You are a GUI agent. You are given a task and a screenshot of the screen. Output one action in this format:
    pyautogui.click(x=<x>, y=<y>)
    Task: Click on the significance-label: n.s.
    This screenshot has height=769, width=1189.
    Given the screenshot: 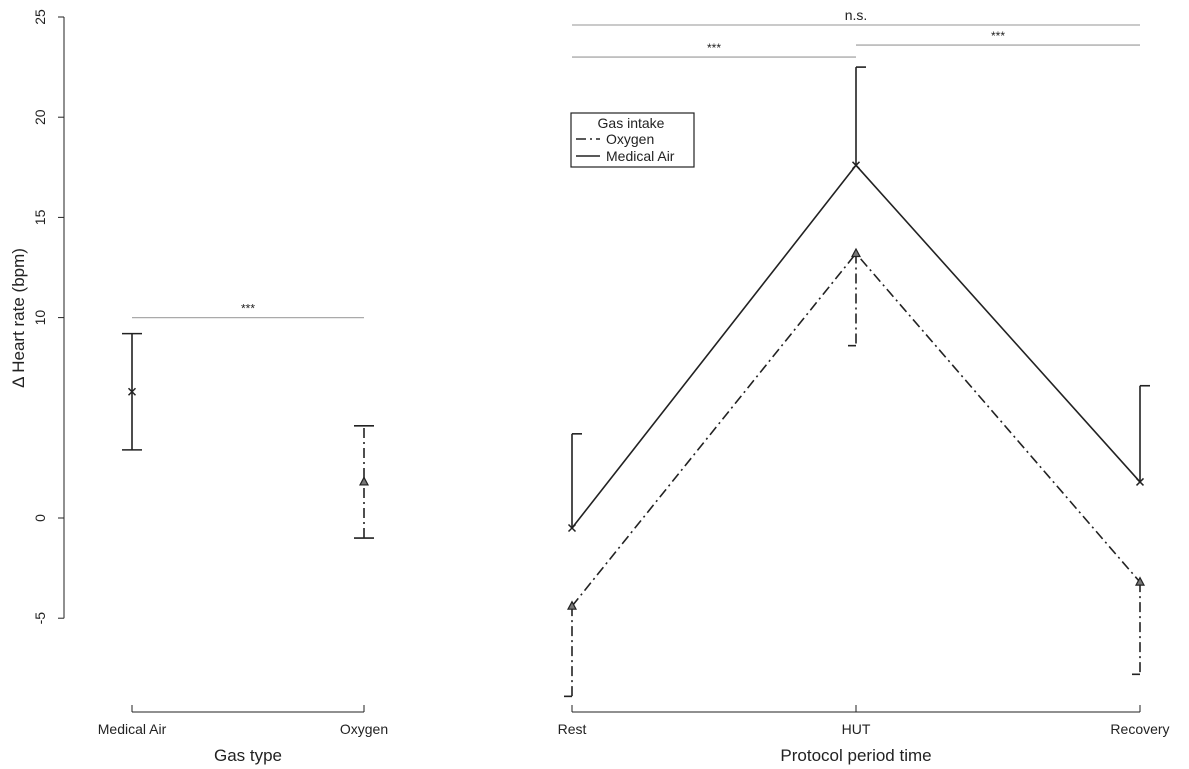 What is the action you would take?
    pyautogui.click(x=856, y=15)
    